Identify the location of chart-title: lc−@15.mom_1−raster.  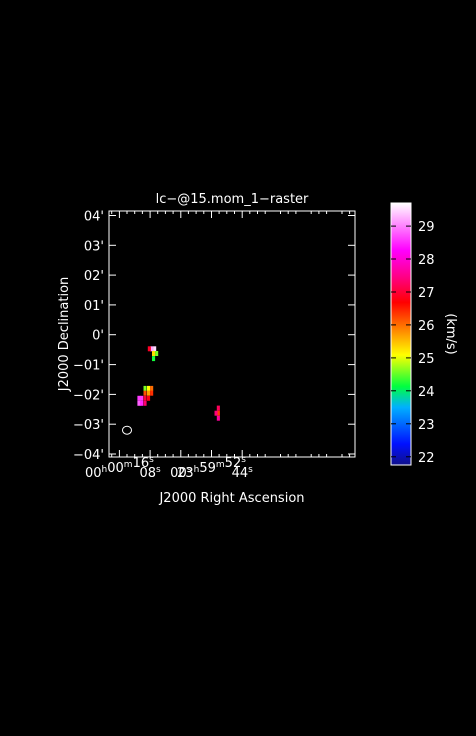
(232, 199).